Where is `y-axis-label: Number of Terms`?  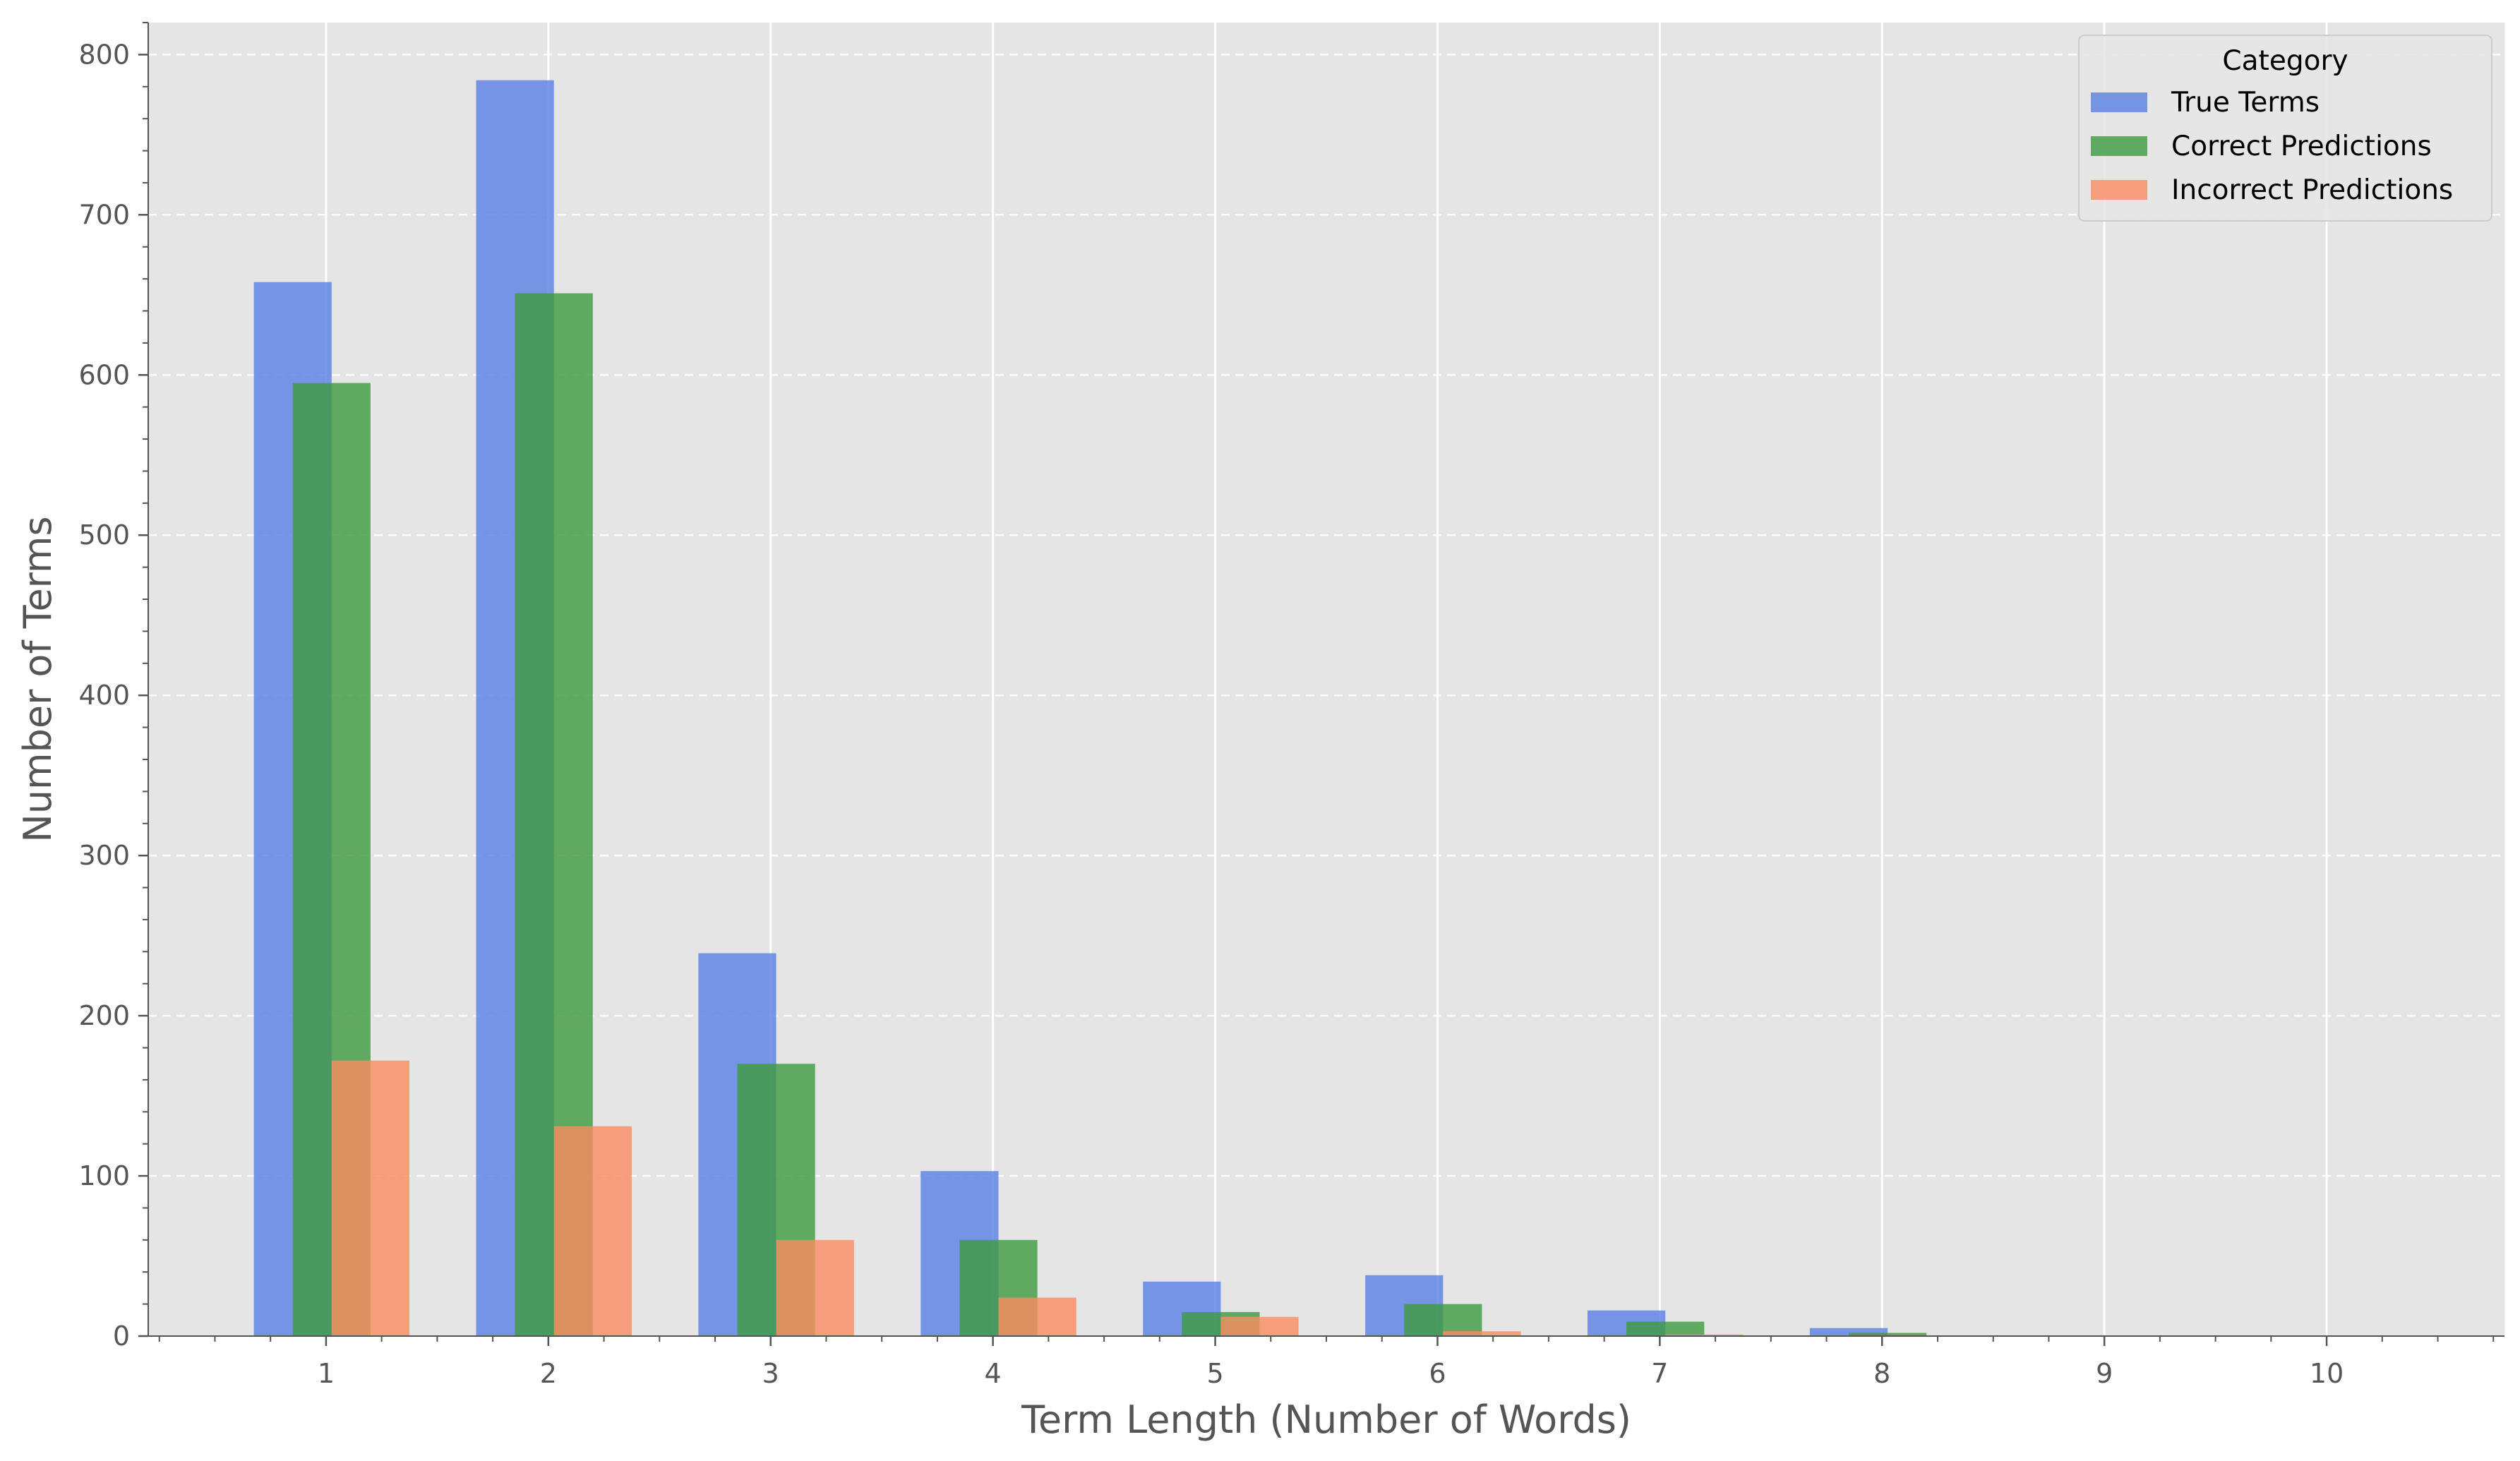 y-axis-label: Number of Terms is located at coordinates (38, 679).